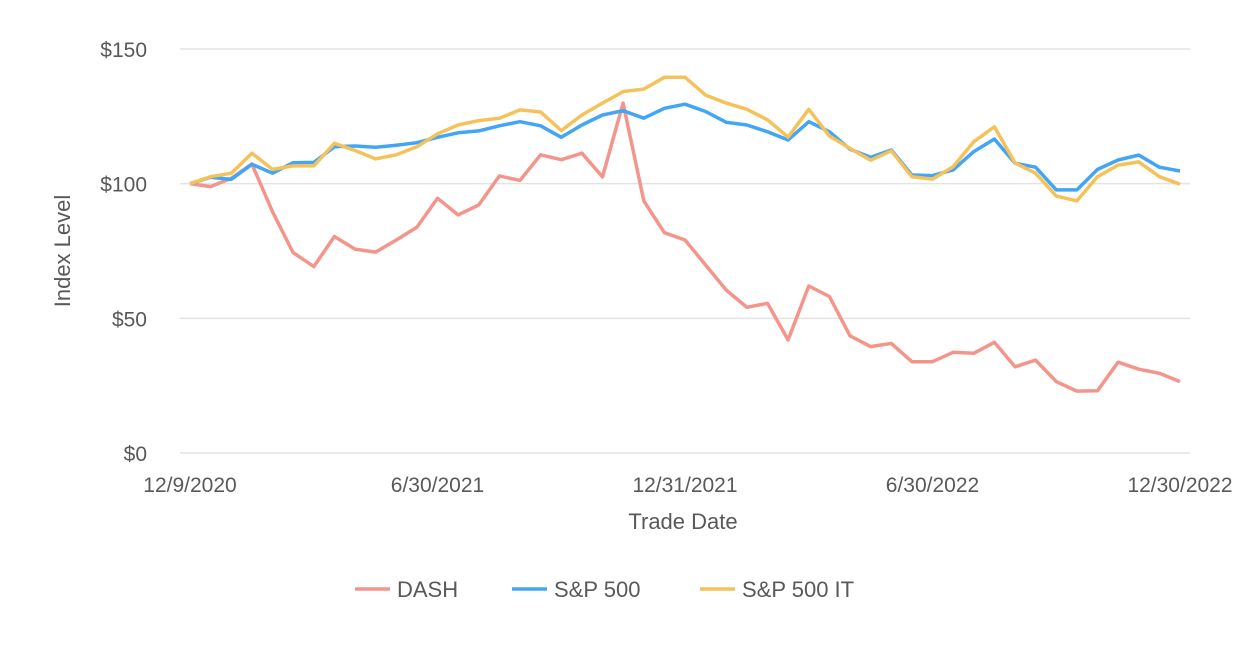 The height and width of the screenshot is (662, 1240). I want to click on legend-item: S&P 500 IT, so click(777, 589).